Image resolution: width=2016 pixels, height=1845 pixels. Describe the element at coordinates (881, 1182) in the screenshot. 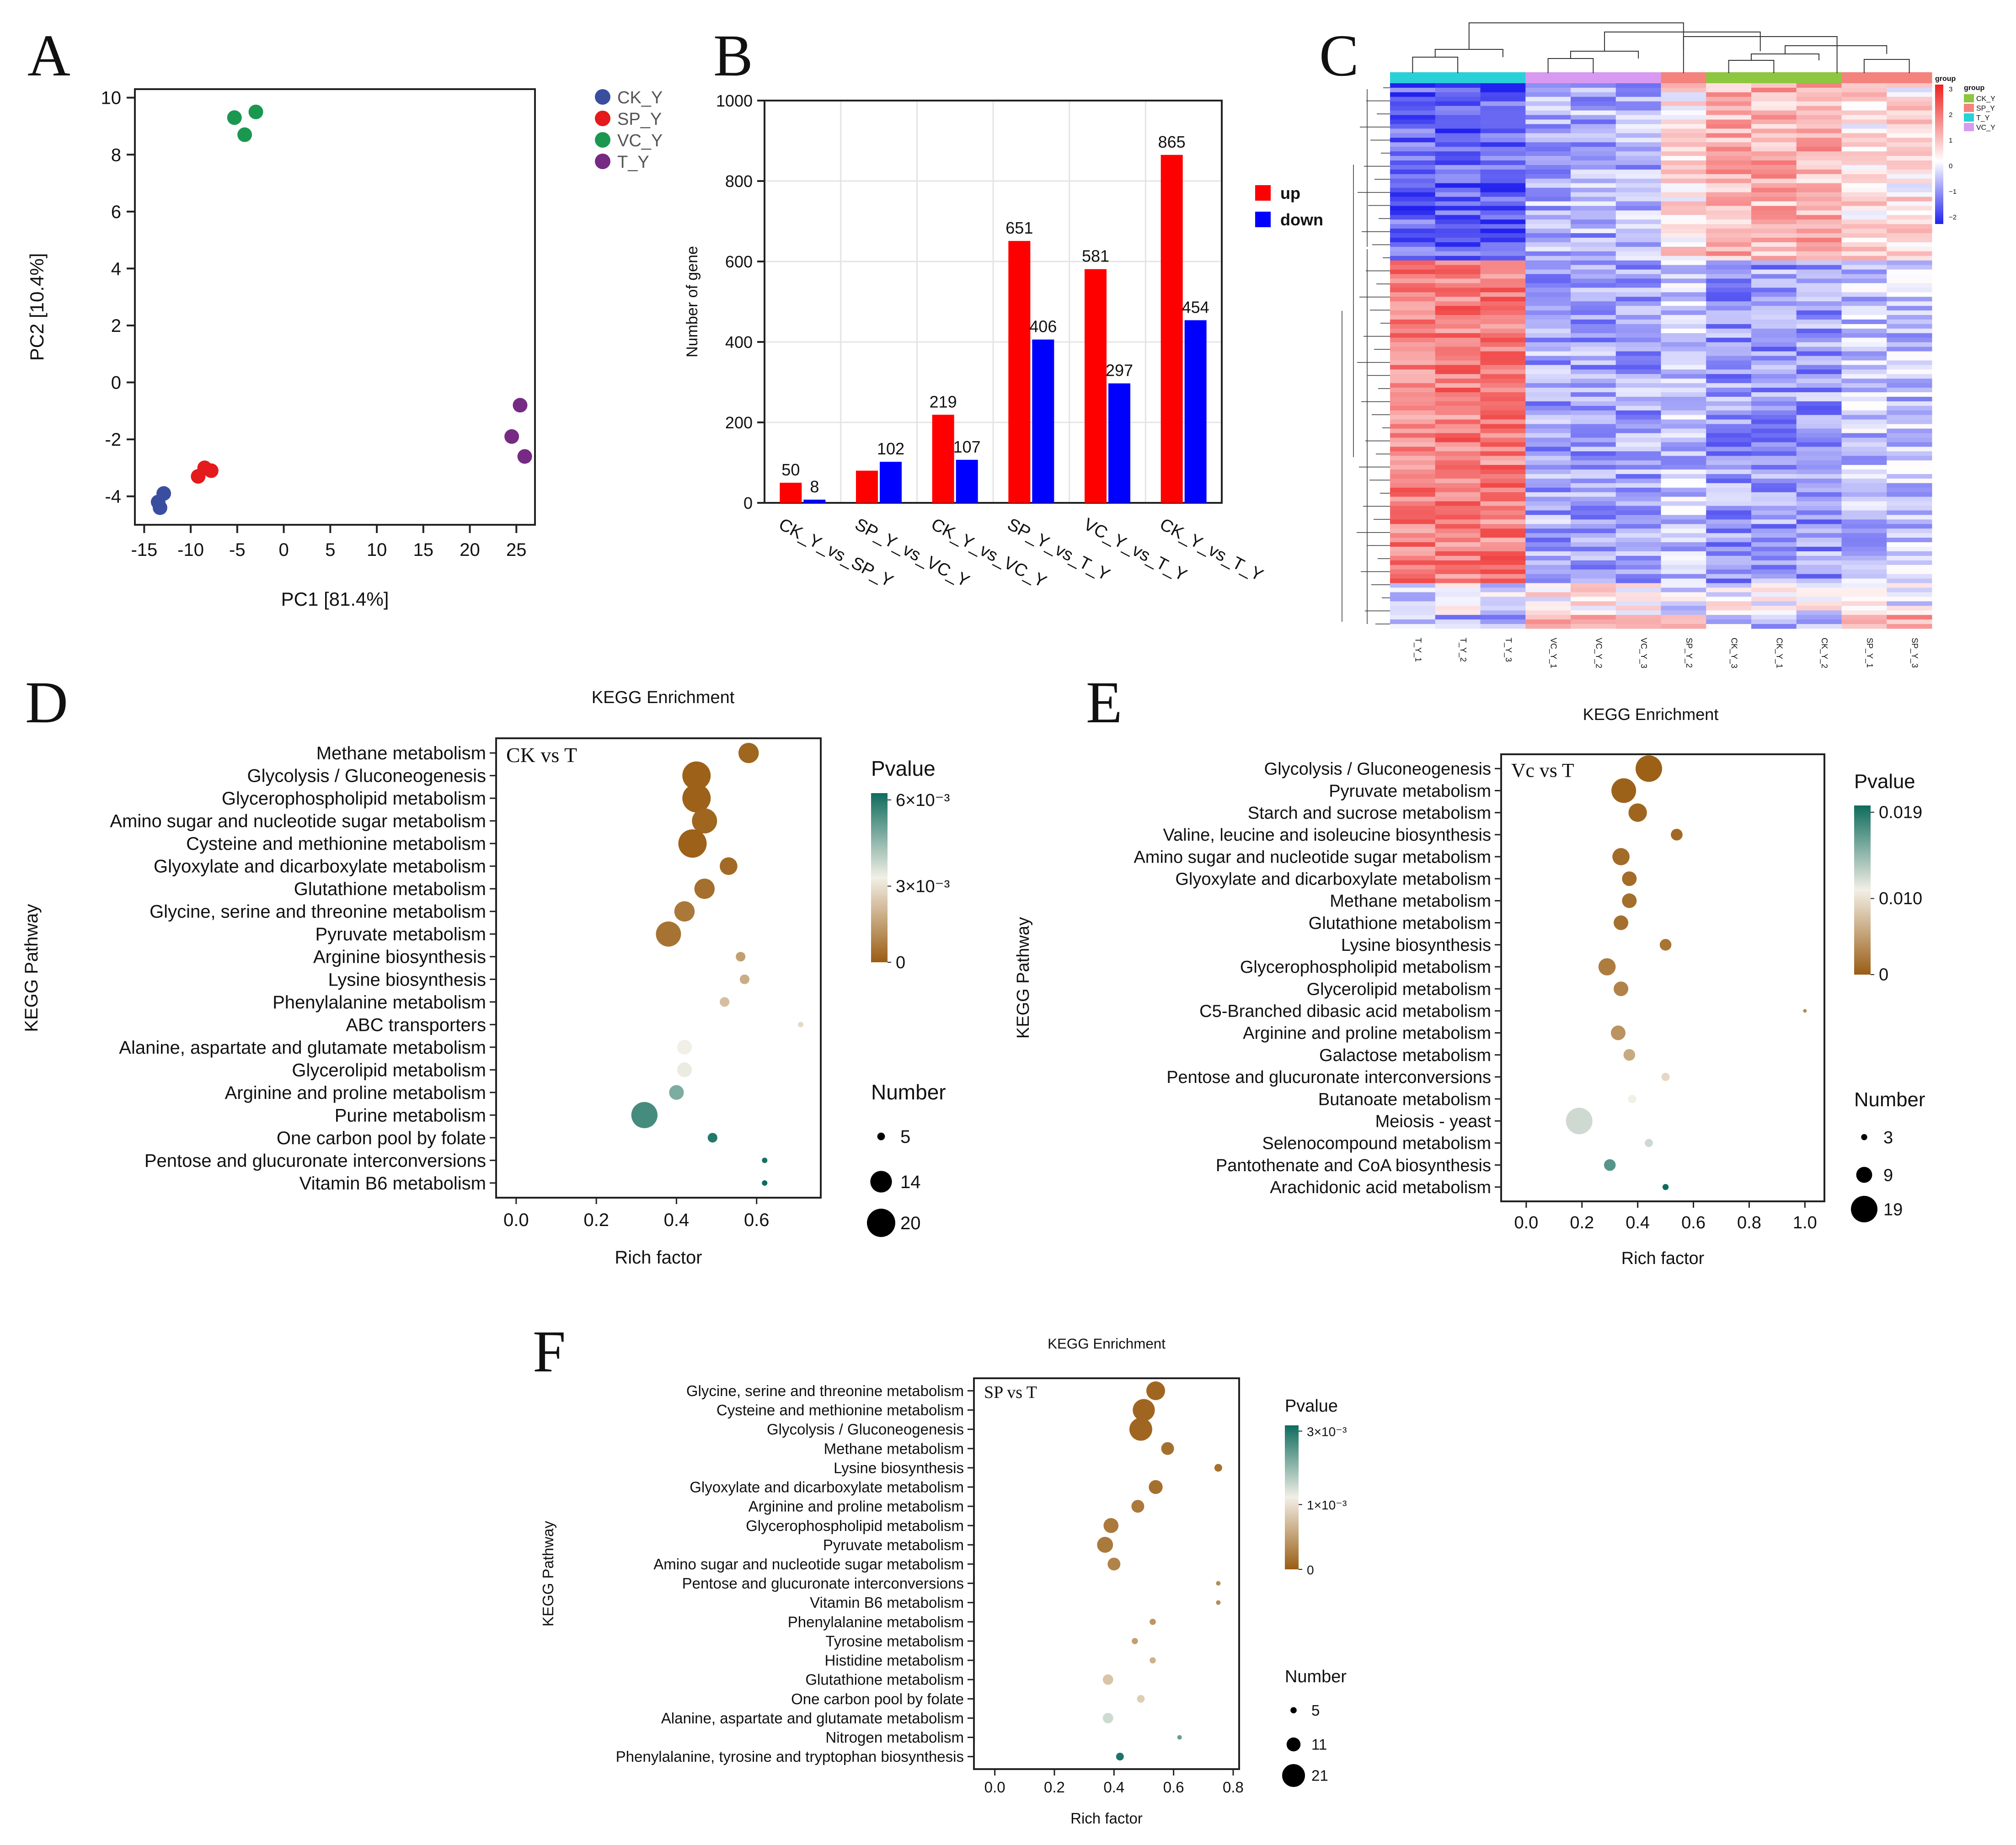

I see `size-legend-circle` at that location.